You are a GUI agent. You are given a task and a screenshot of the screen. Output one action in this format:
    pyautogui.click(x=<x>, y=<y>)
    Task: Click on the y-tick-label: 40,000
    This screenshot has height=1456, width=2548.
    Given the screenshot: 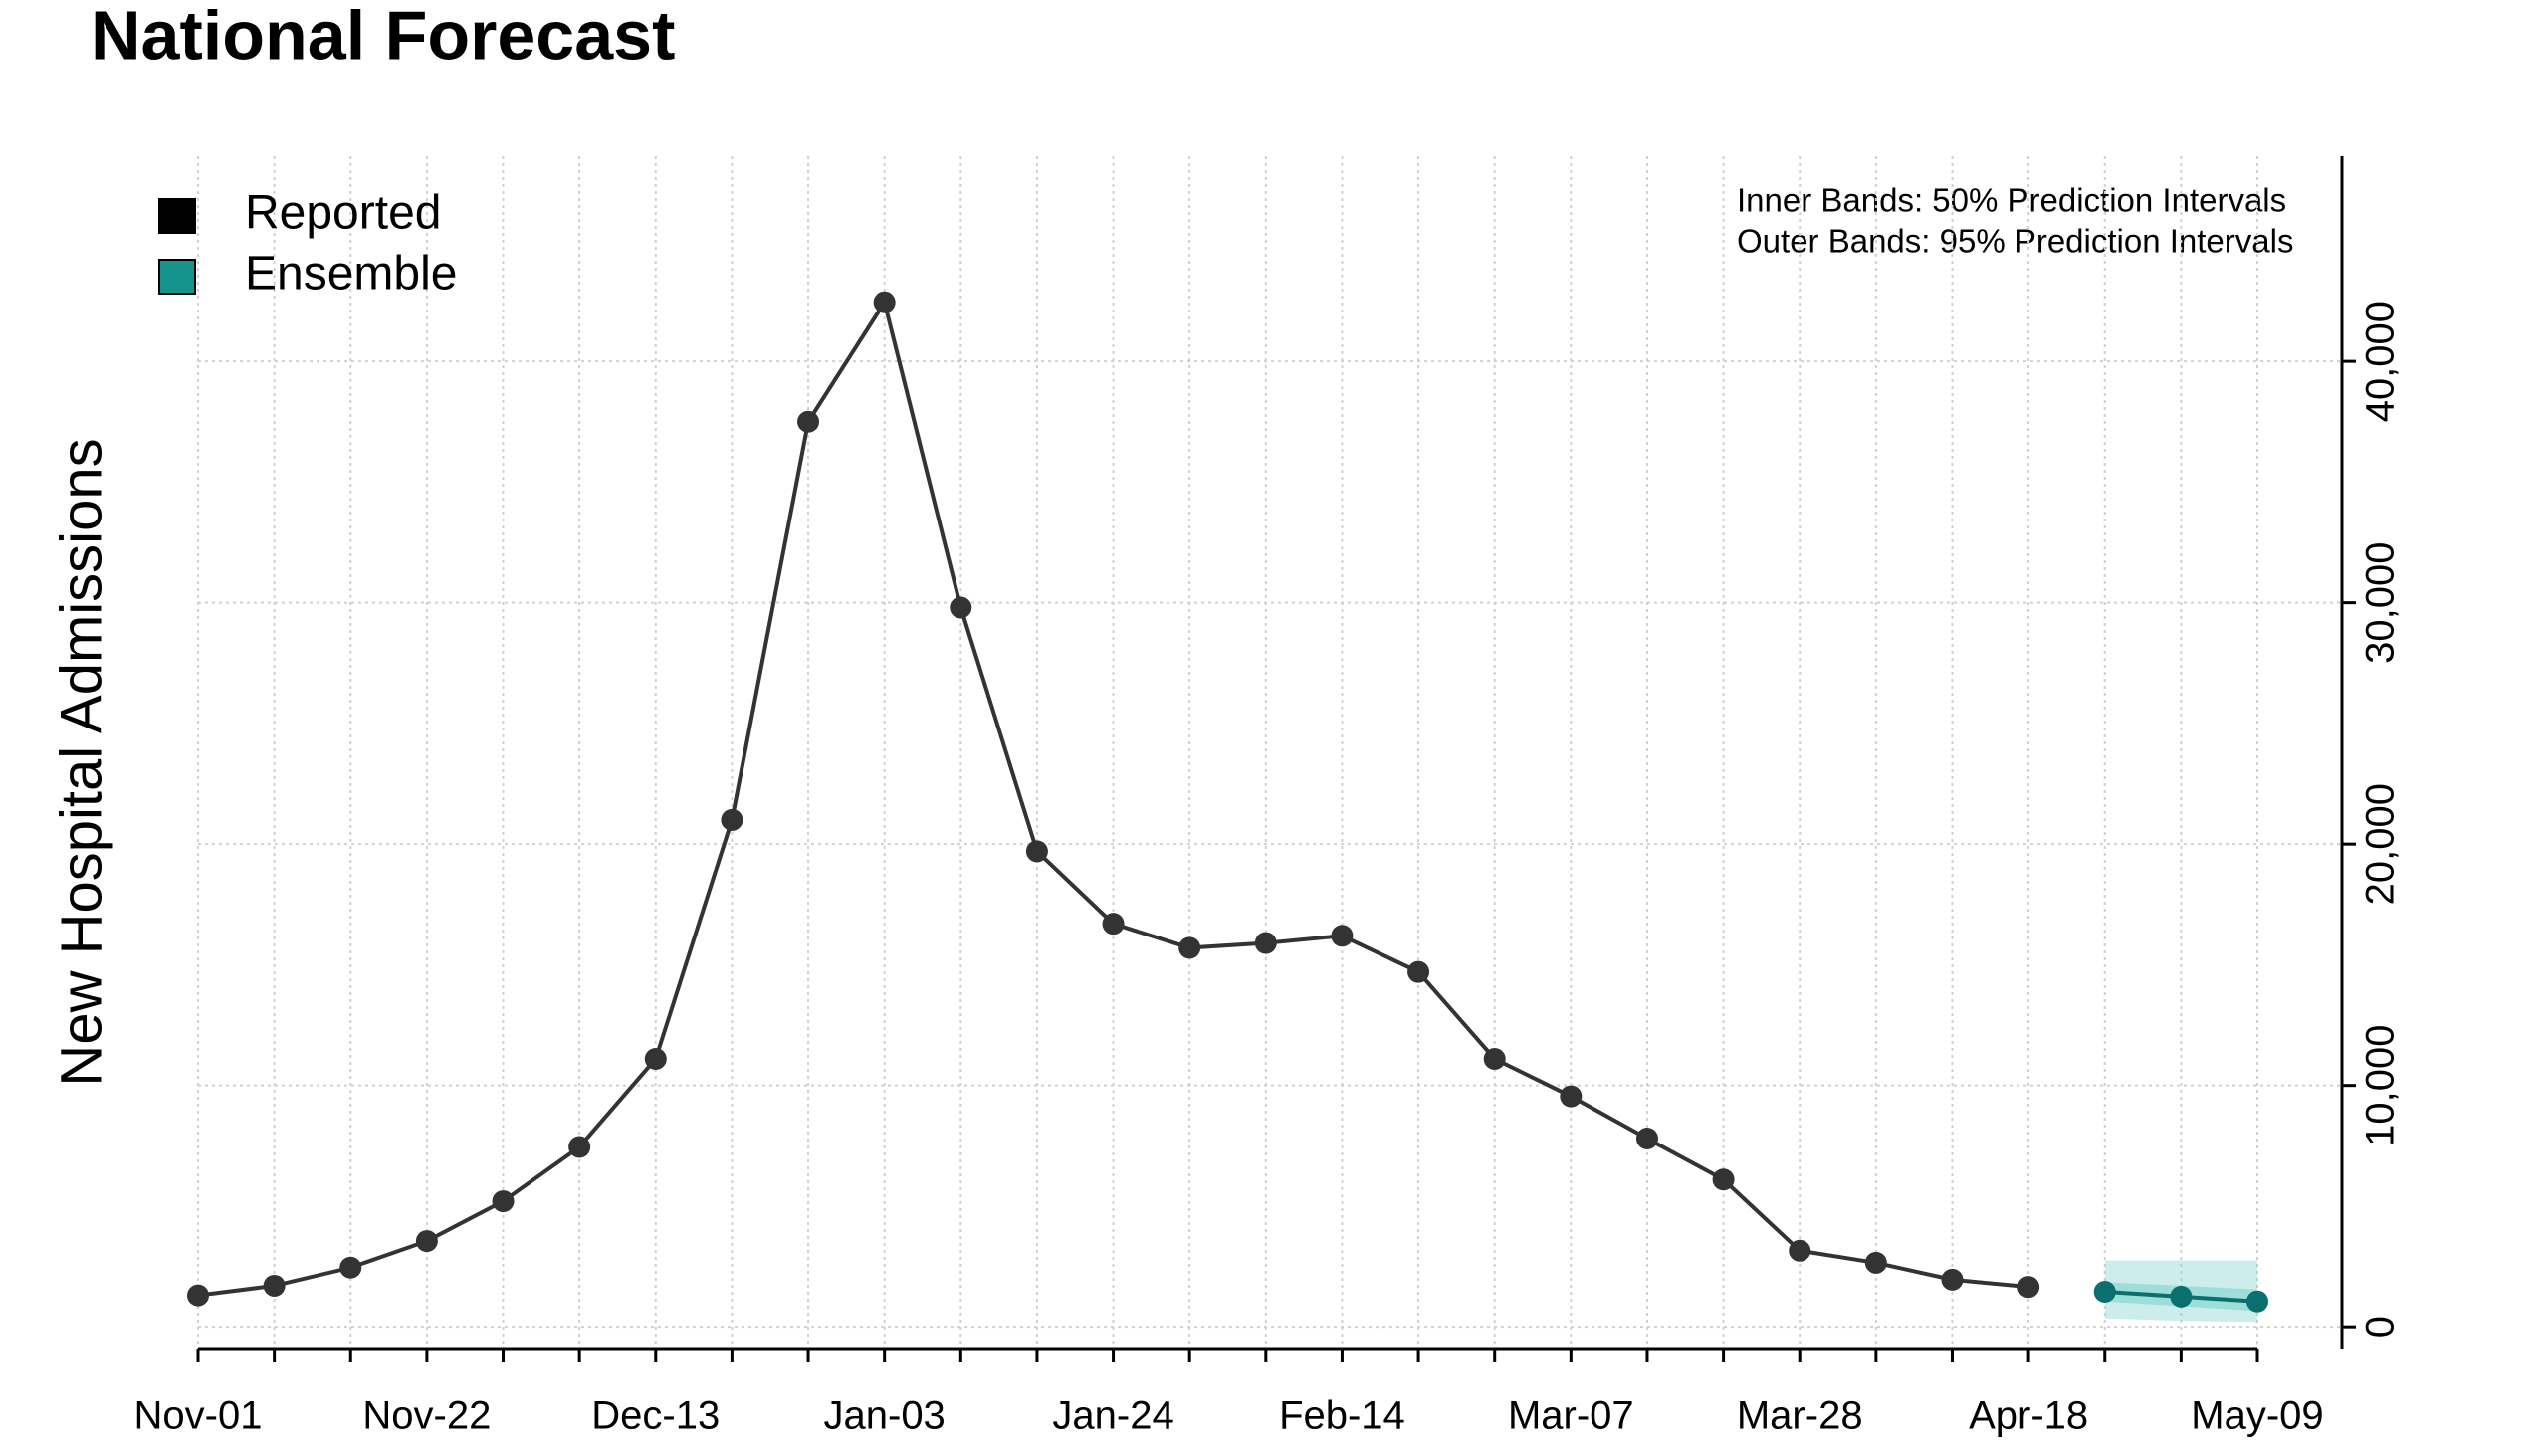 What is the action you would take?
    pyautogui.click(x=2381, y=361)
    